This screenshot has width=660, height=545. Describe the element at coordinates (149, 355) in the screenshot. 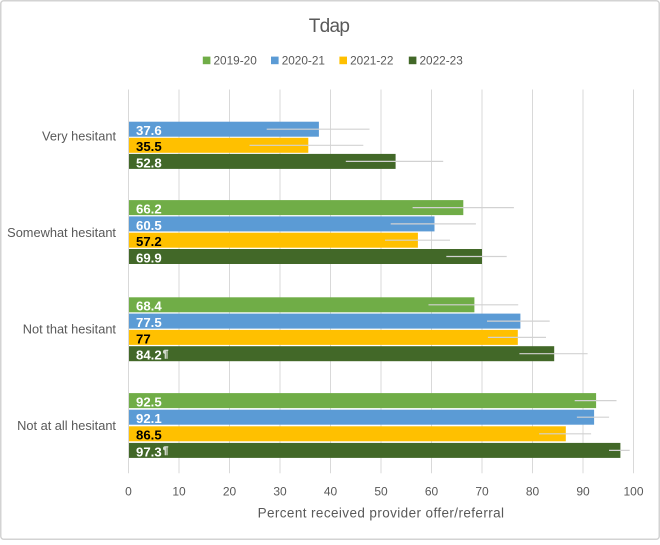

I see `svg-text: 84.2` at that location.